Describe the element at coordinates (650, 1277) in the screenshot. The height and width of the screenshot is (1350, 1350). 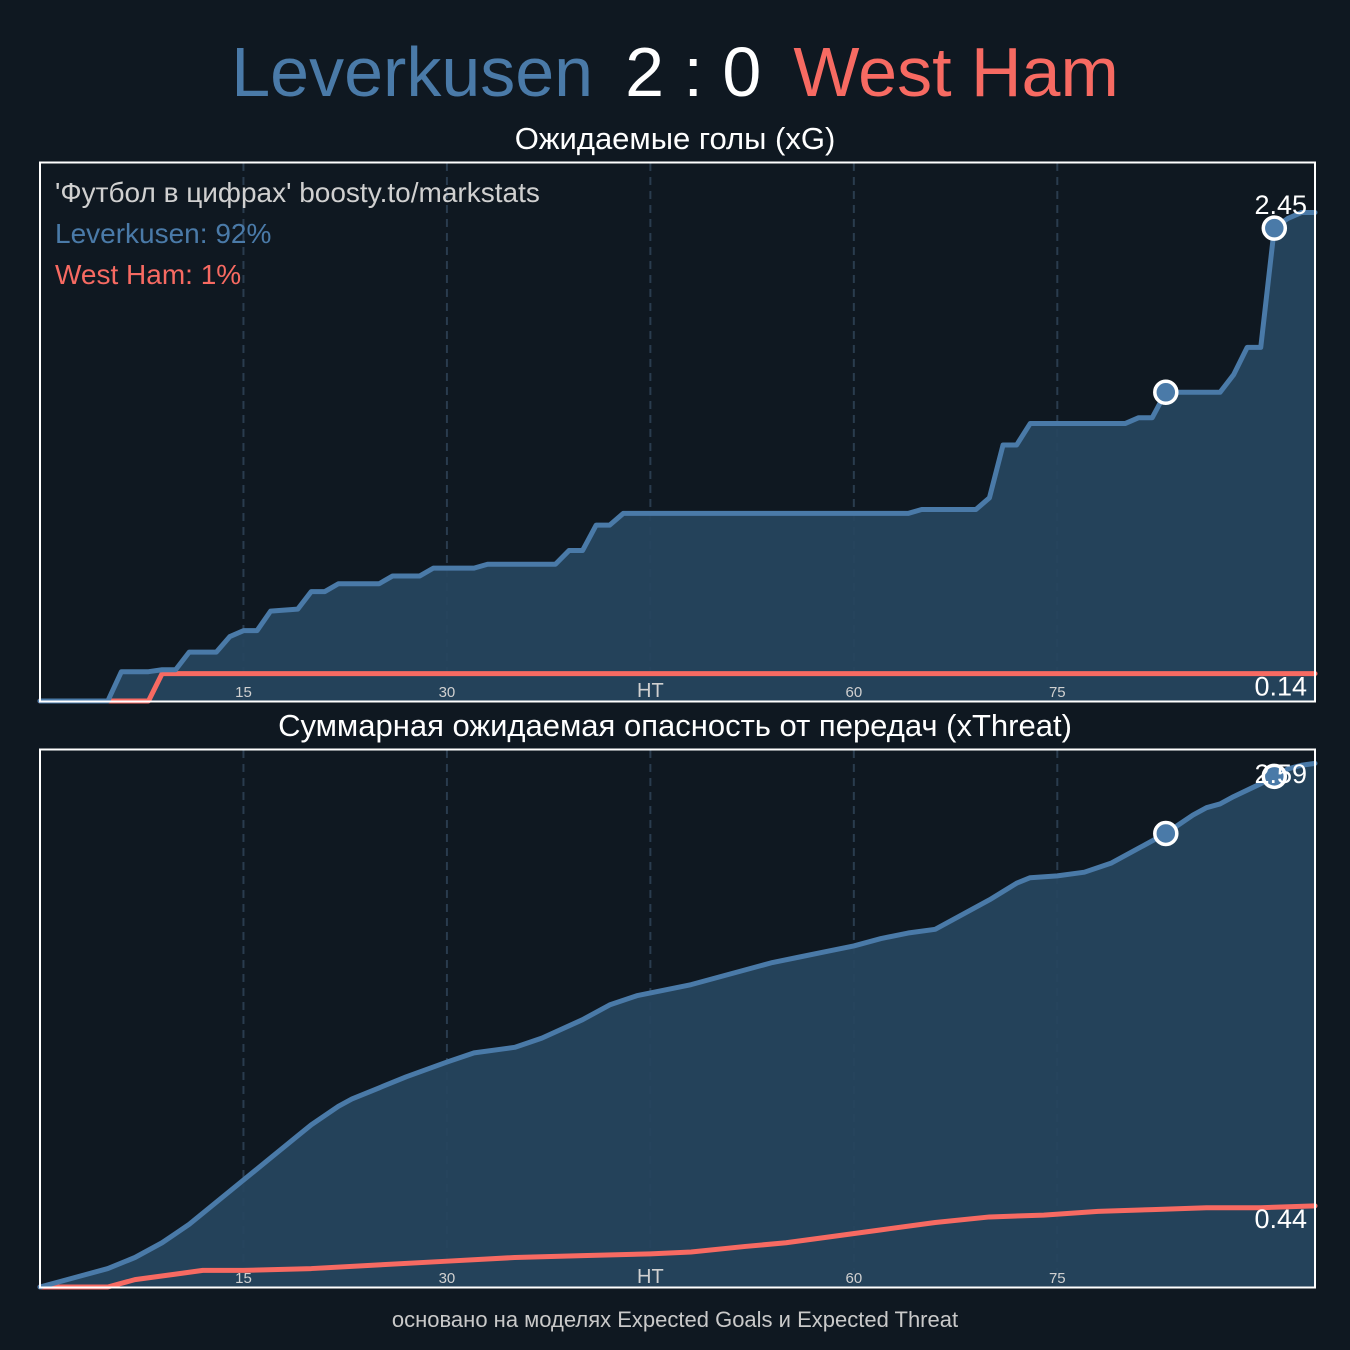
I see `xthreat-tick-label: HT` at that location.